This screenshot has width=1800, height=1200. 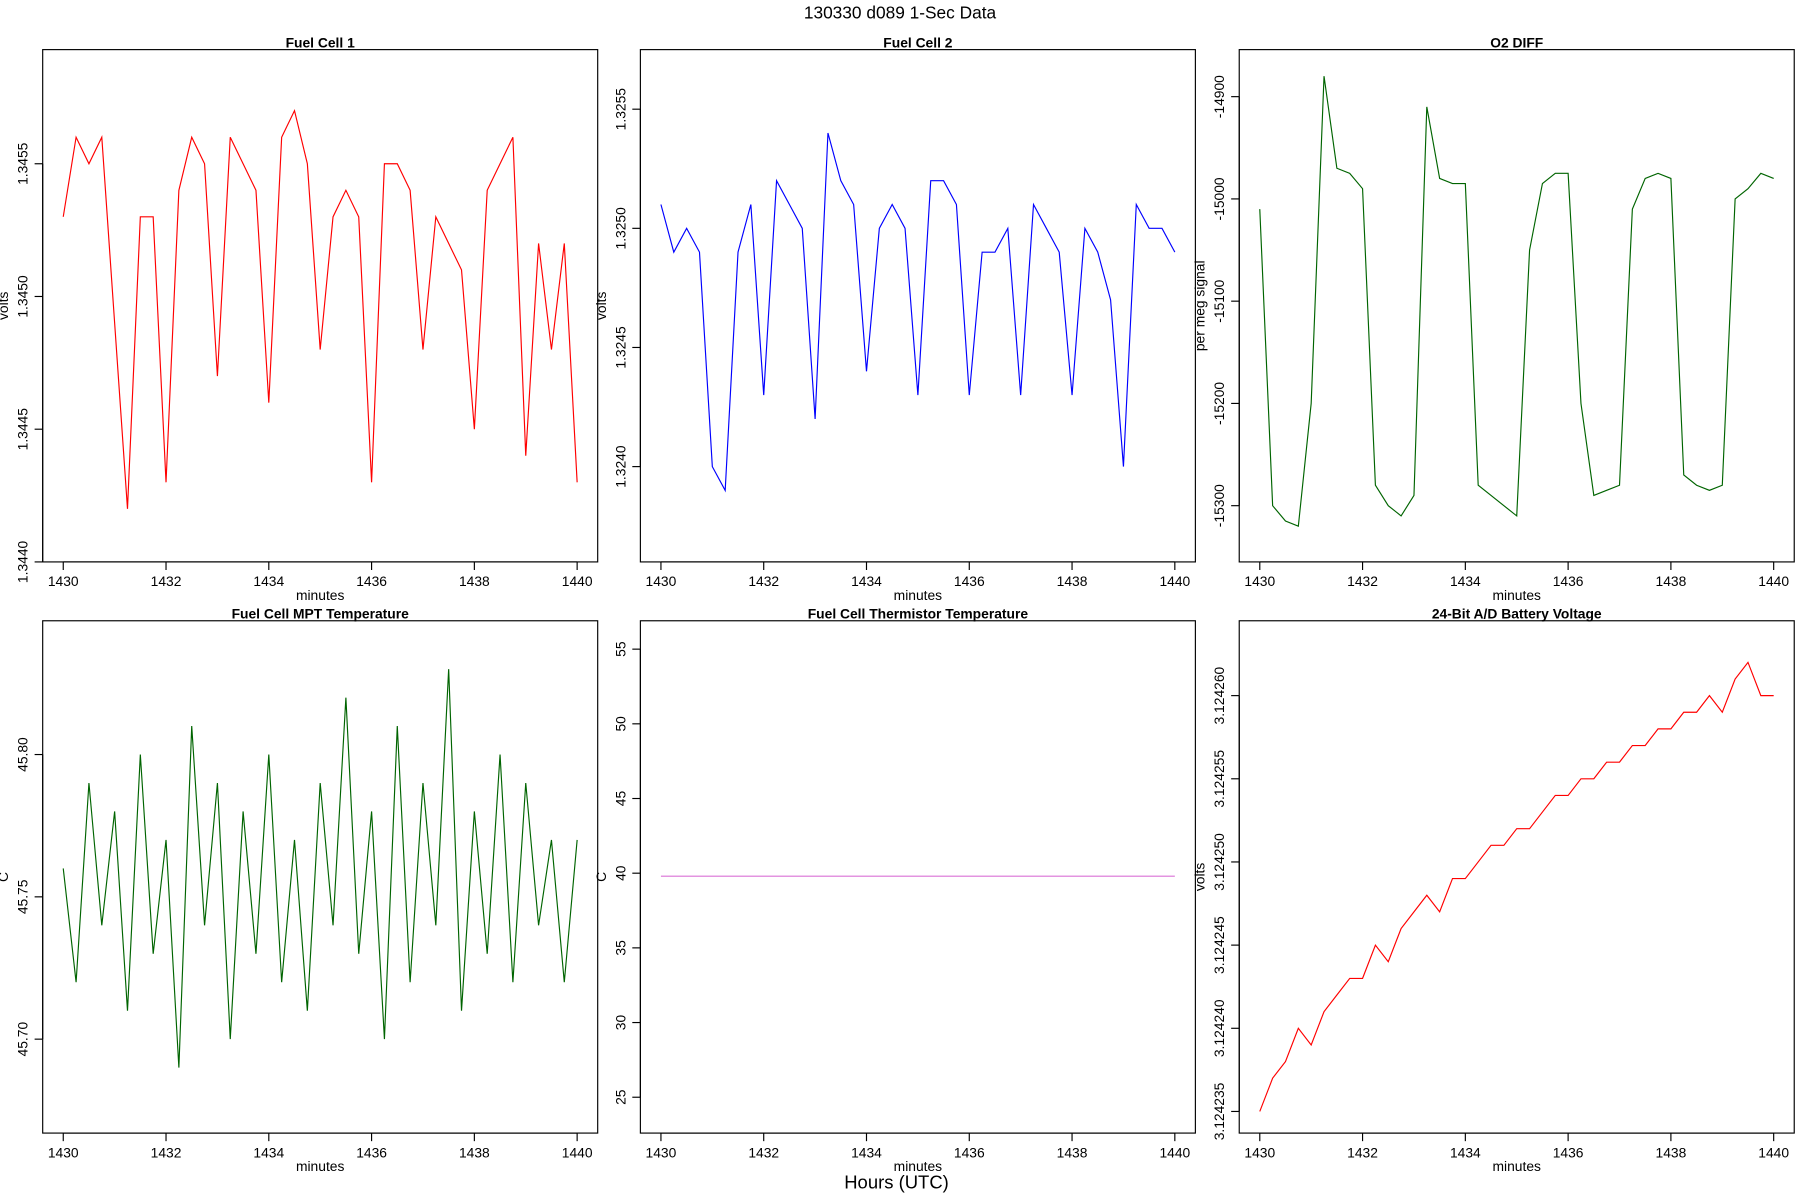 What do you see at coordinates (1219, 695) in the screenshot?
I see `y-tick-label: 3.124260` at bounding box center [1219, 695].